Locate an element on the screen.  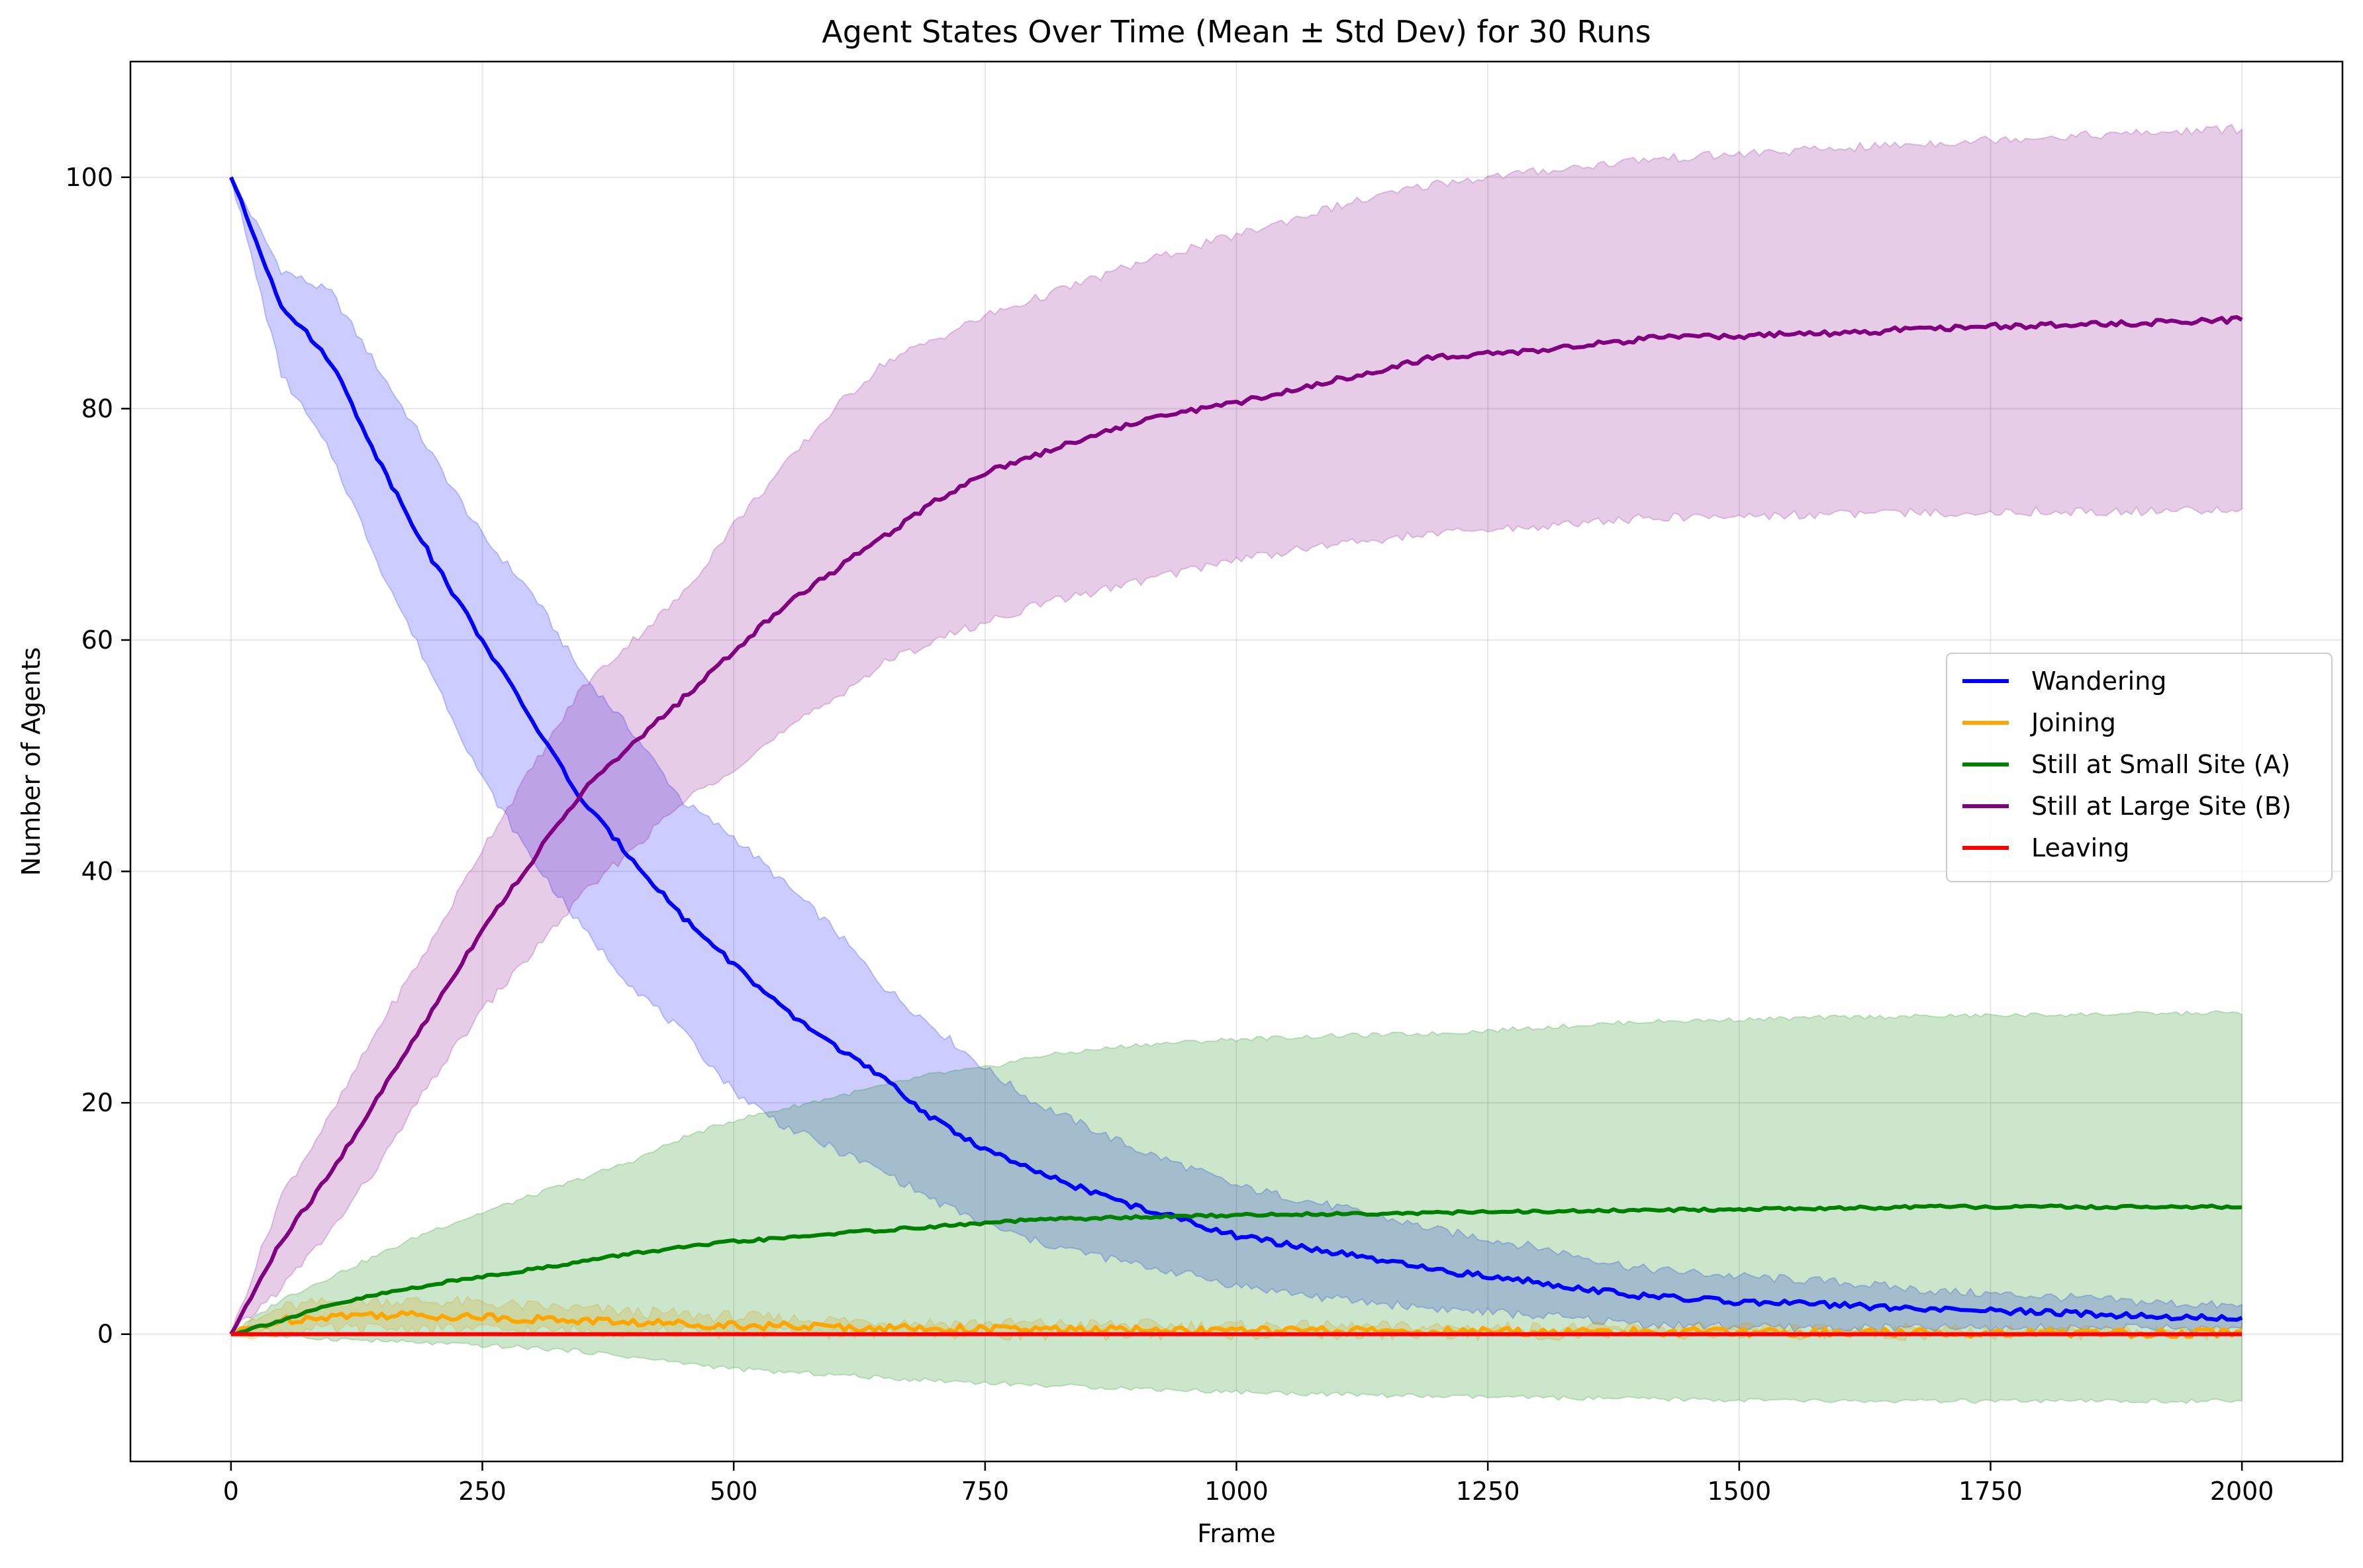
legend-label-wandering: Wandering is located at coordinates (2098, 682).